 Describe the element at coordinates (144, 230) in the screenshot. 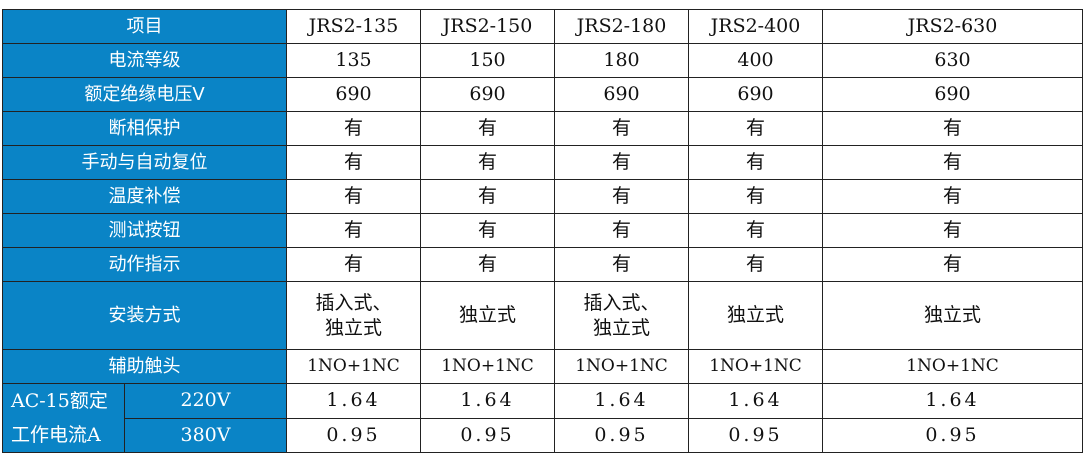

I see `row-label: 测试按钮` at that location.